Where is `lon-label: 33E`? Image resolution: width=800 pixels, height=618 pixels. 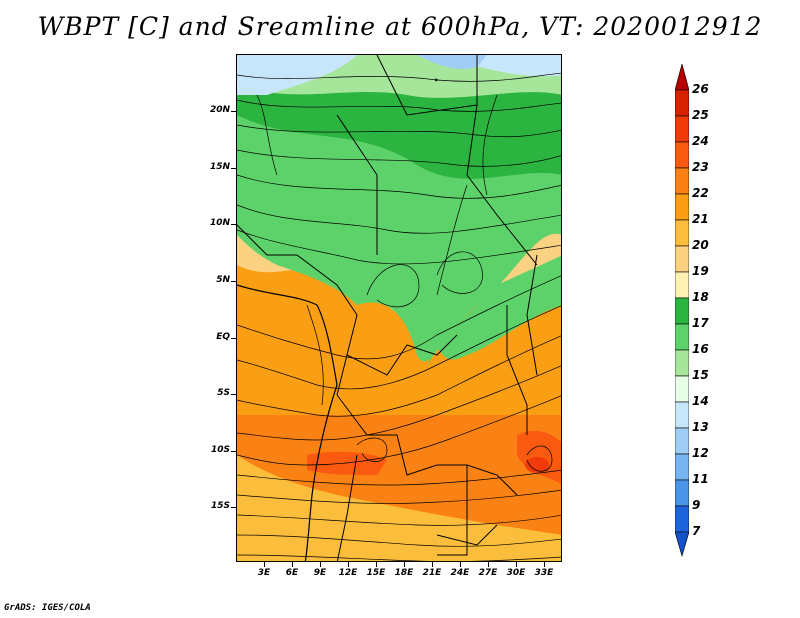
lon-label: 33E is located at coordinates (544, 573).